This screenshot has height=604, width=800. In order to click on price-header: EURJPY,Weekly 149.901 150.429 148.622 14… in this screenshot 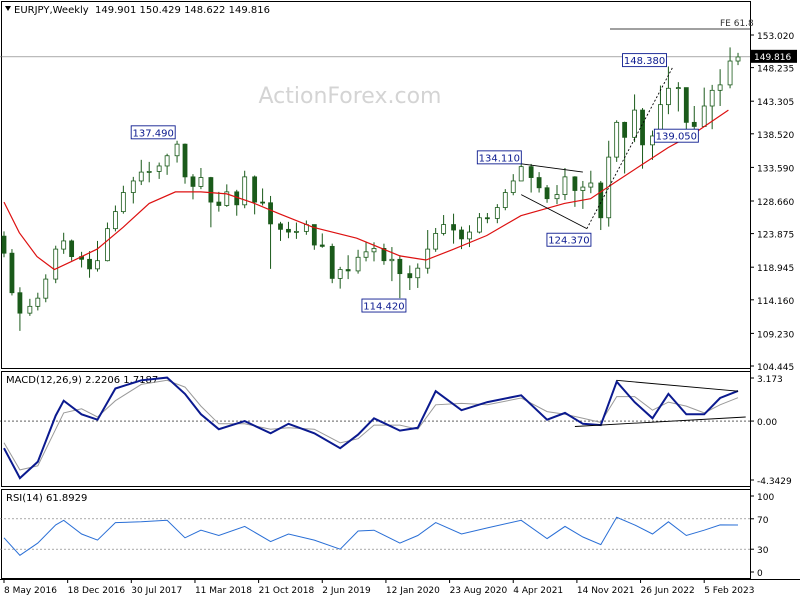, I will do `click(137, 10)`.